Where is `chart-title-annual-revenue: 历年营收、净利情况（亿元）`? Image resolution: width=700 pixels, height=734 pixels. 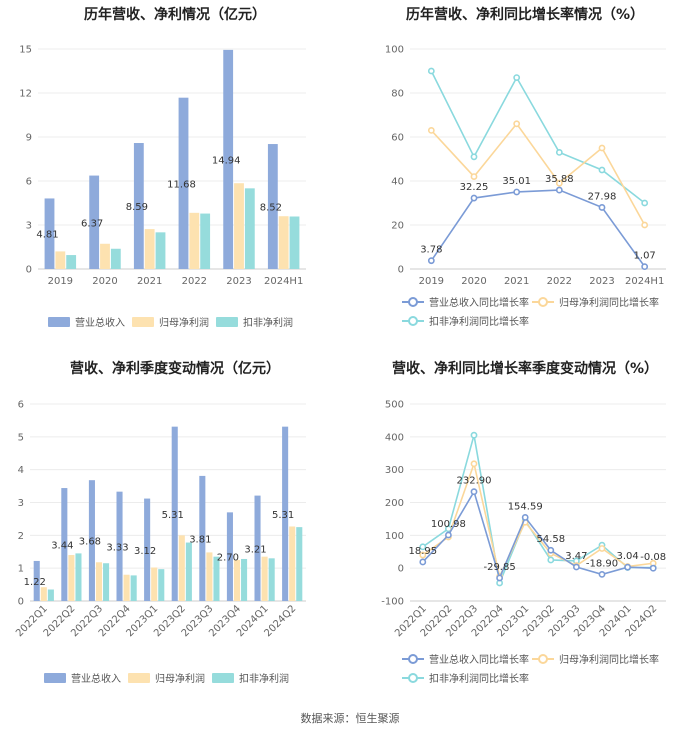
chart-title-annual-revenue: 历年营收、净利情况（亿元） is located at coordinates (175, 15).